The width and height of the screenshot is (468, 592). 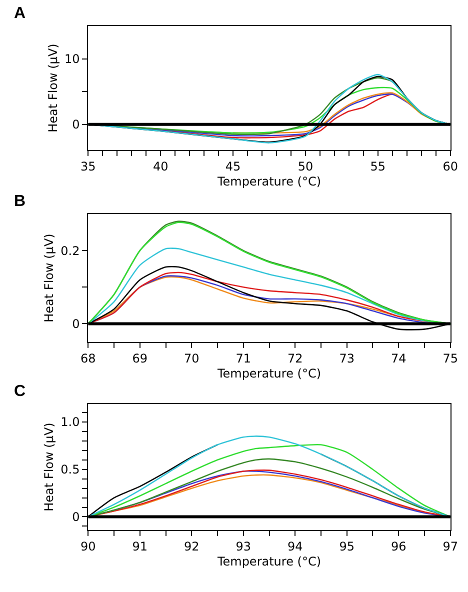 What do you see at coordinates (347, 358) in the screenshot?
I see `x-tick-label: 73` at bounding box center [347, 358].